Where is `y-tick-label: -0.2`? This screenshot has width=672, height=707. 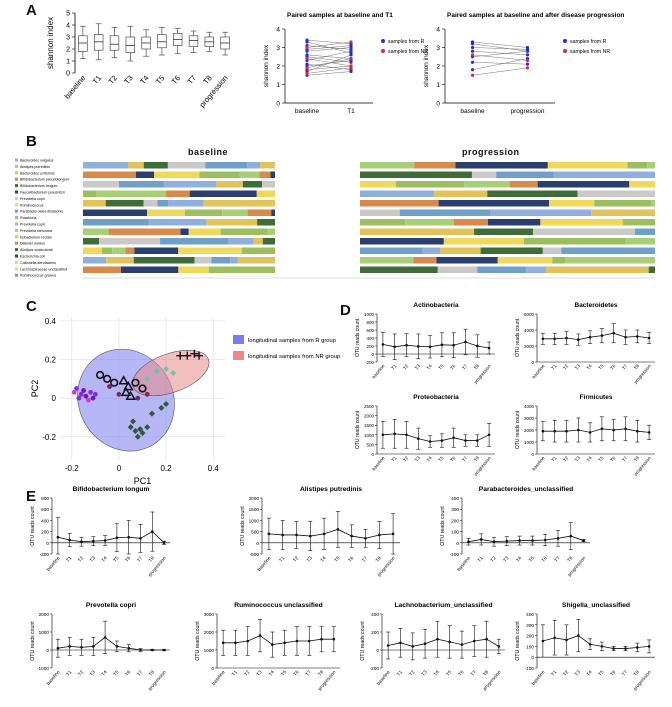
y-tick-label: -0.2 is located at coordinates (49, 437).